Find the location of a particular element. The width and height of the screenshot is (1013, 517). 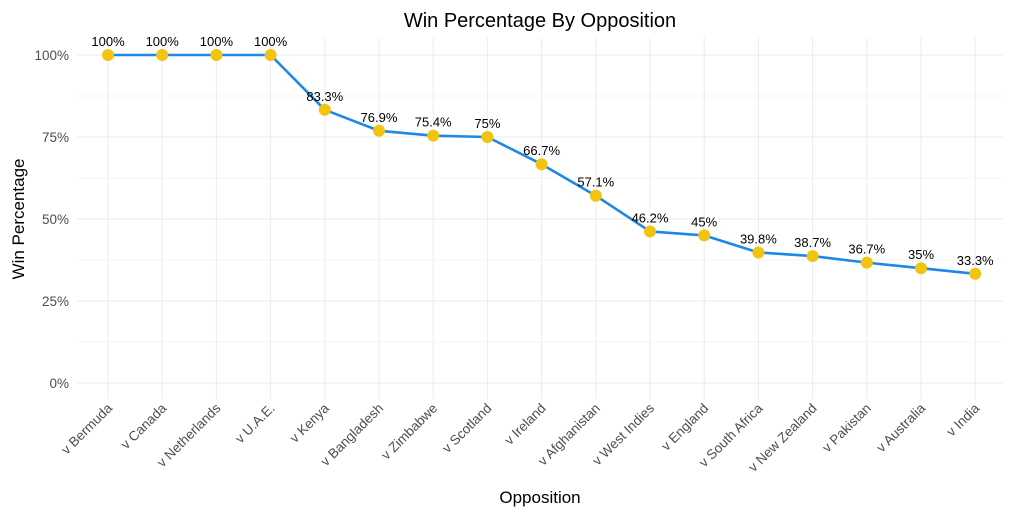

x-tick-label: v U.A.E. is located at coordinates (255, 424).